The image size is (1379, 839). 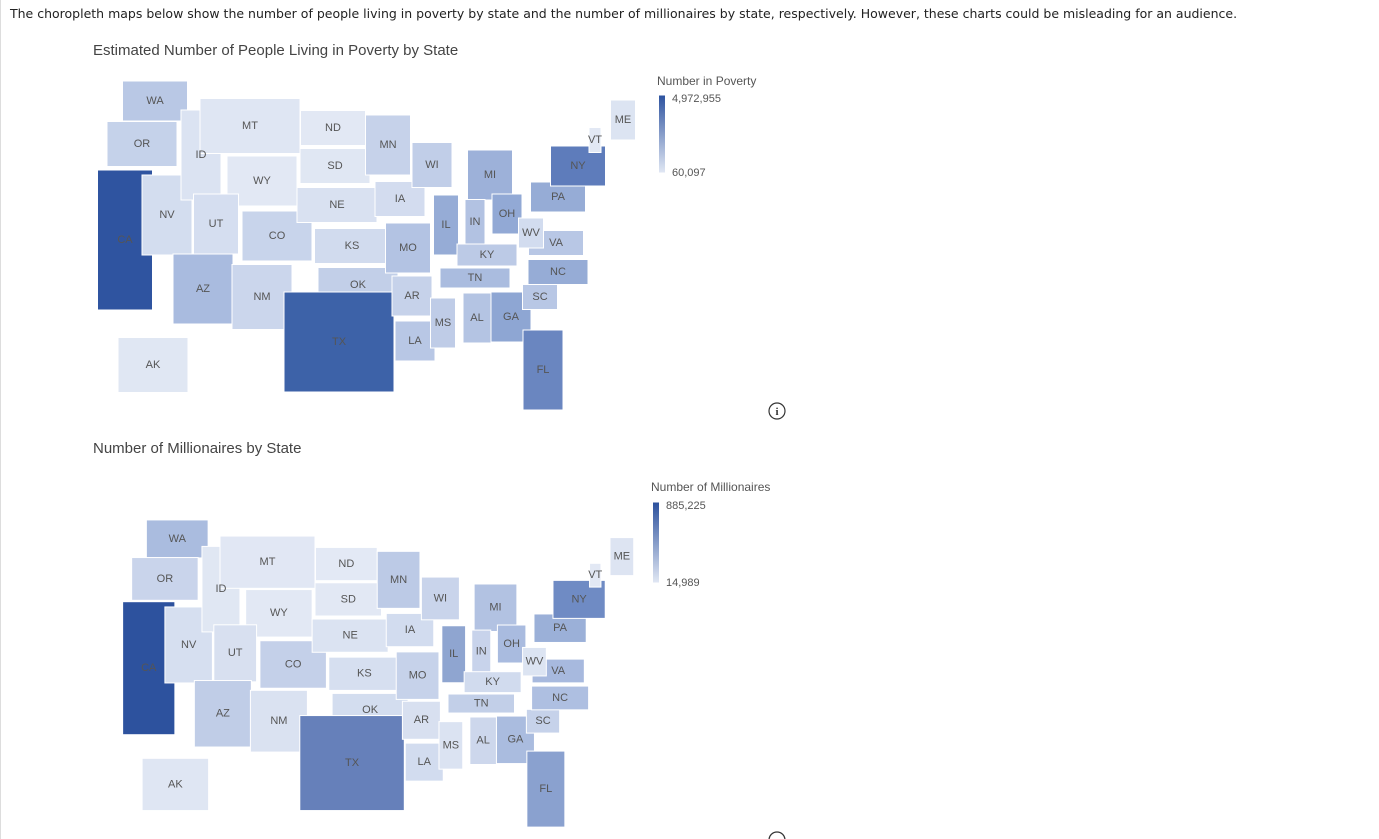 What do you see at coordinates (445, 225) in the screenshot?
I see `state-label: IL` at bounding box center [445, 225].